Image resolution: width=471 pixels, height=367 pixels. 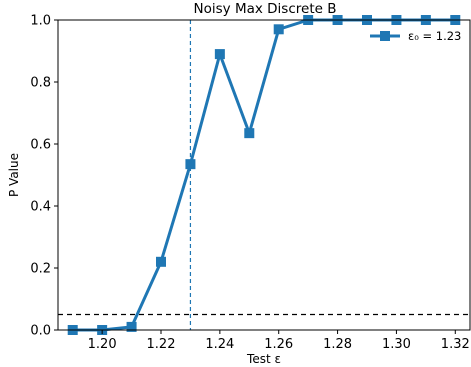 What do you see at coordinates (161, 344) in the screenshot?
I see `x-tick-label: 1.22` at bounding box center [161, 344].